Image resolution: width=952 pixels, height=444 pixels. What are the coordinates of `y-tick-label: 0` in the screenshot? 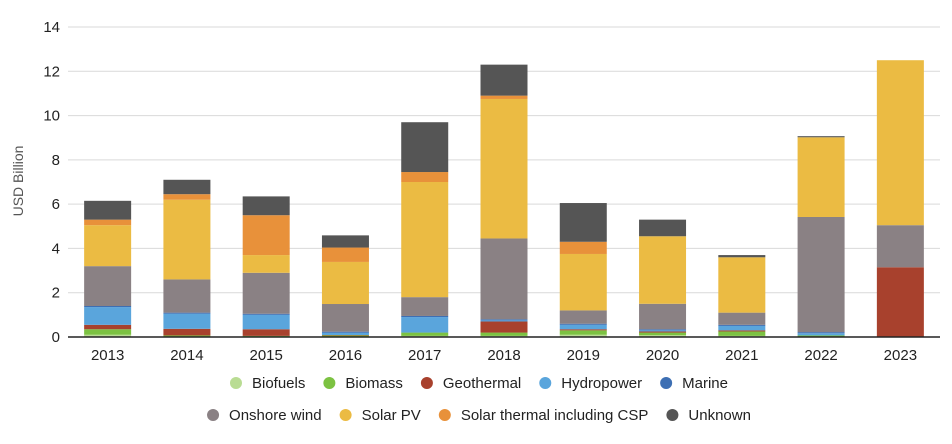 It's located at (56, 337).